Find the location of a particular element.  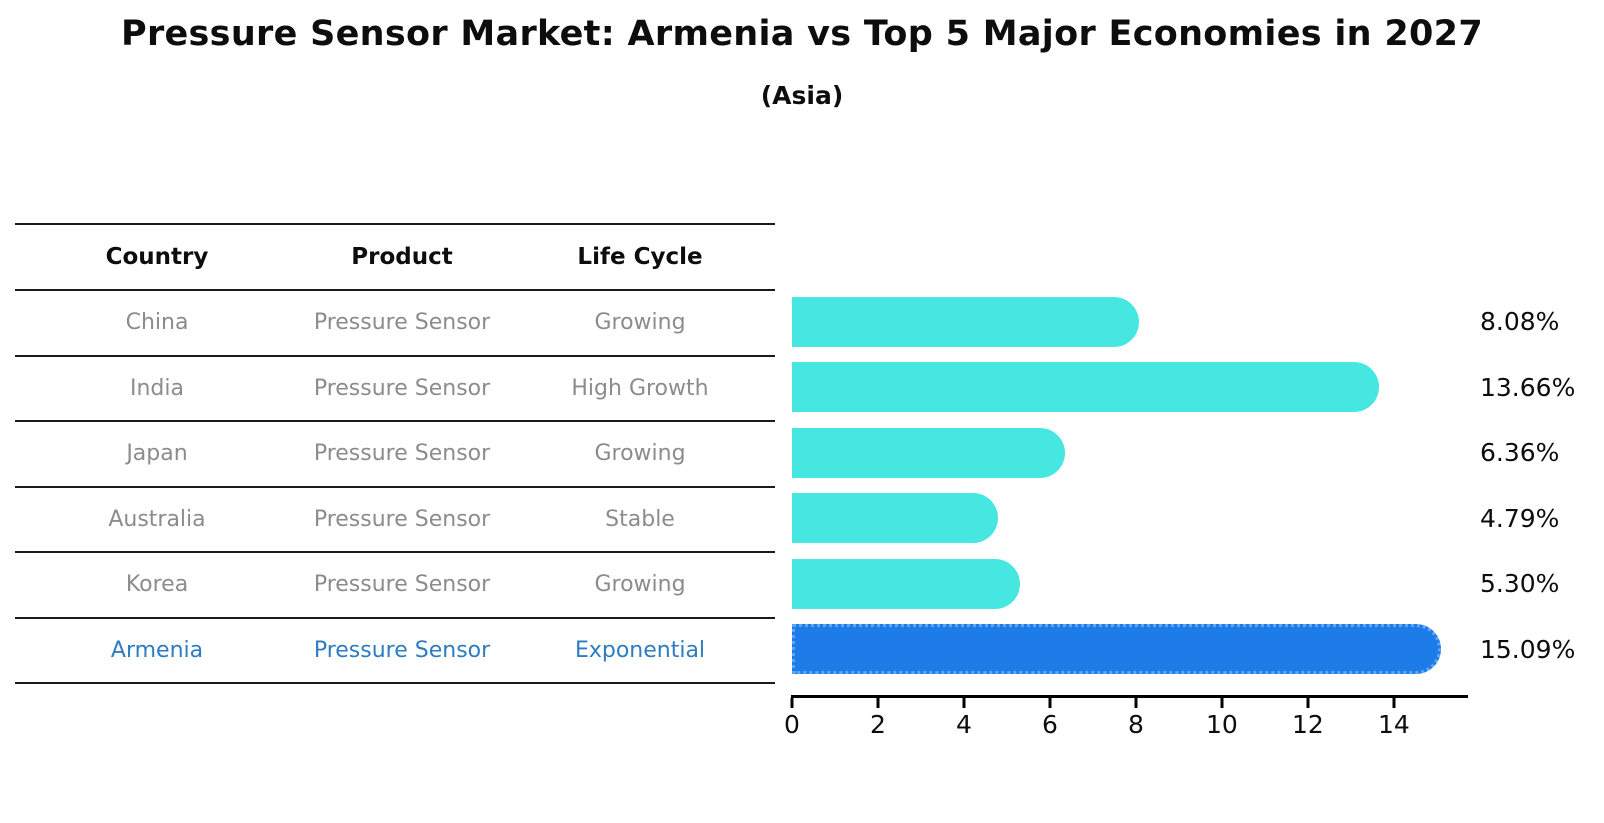

bar-india is located at coordinates (1086, 387).